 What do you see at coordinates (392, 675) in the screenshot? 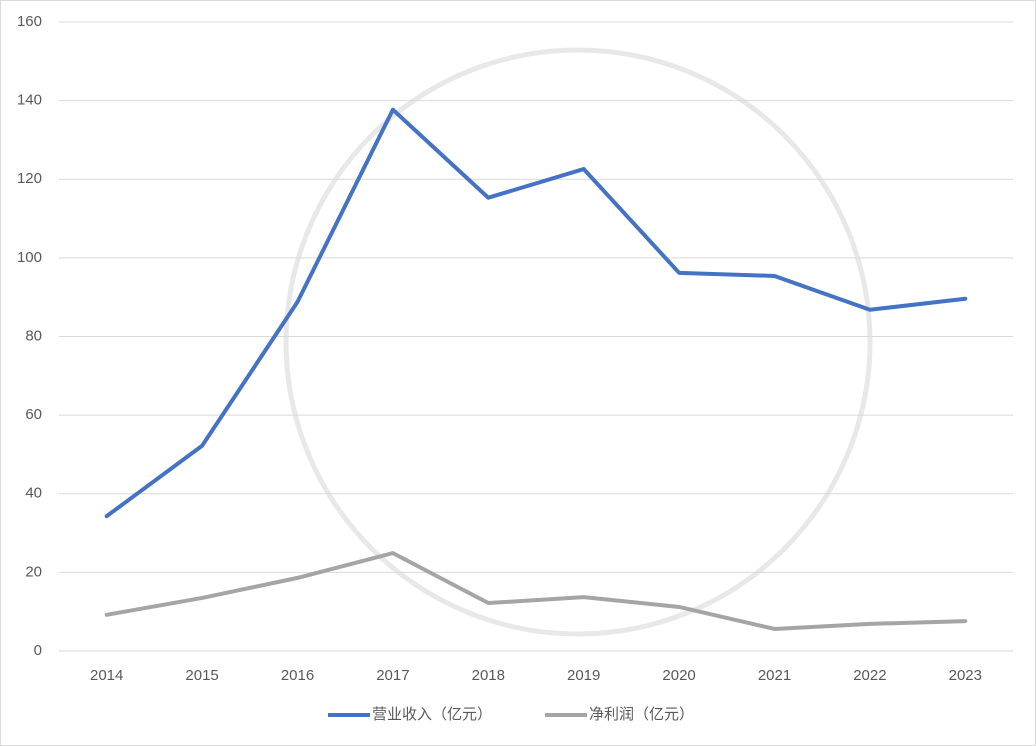
I see `x-tick-label: 2017` at bounding box center [392, 675].